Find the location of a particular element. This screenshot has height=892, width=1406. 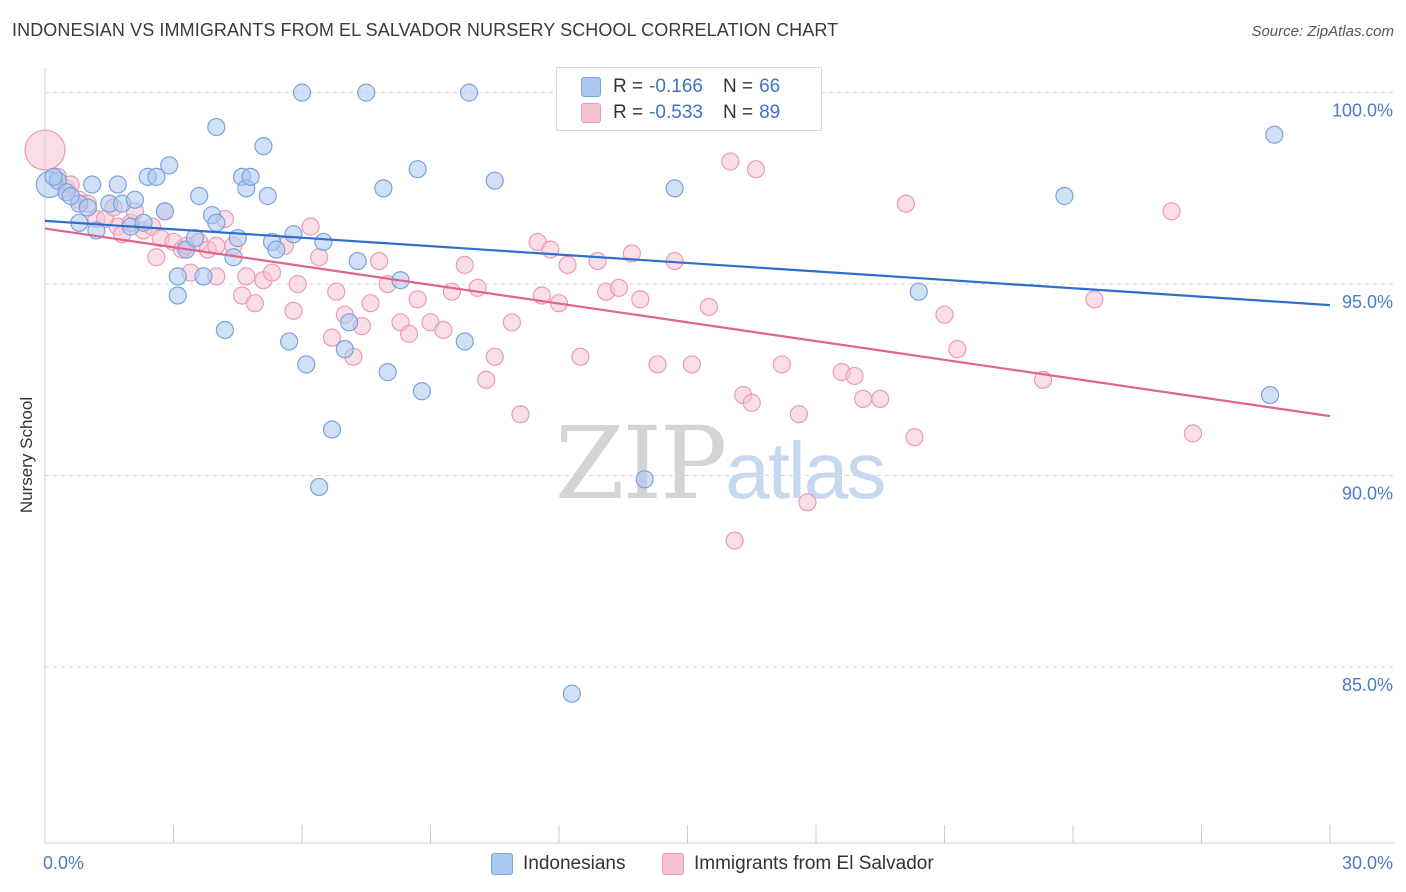

legend-r-value: -0.533 is located at coordinates (676, 112).